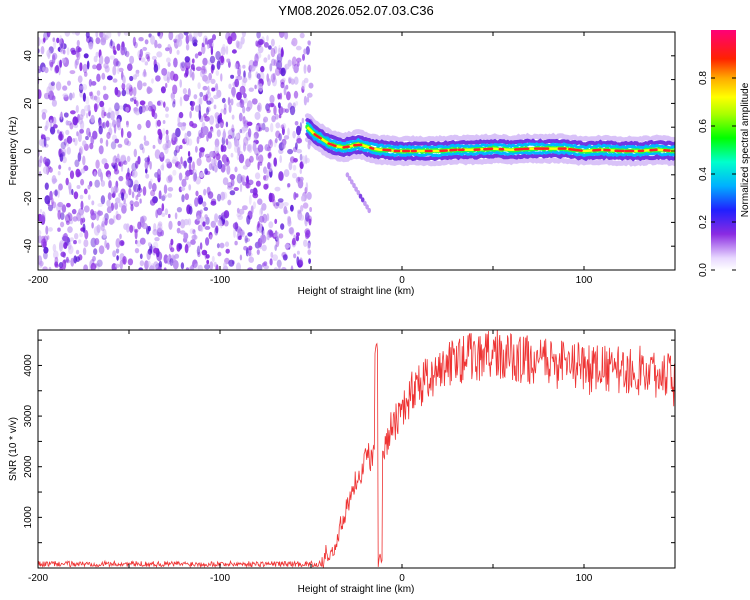 Image resolution: width=750 pixels, height=600 pixels. What do you see at coordinates (28, 466) in the screenshot?
I see `y-tick-label: 2000` at bounding box center [28, 466].